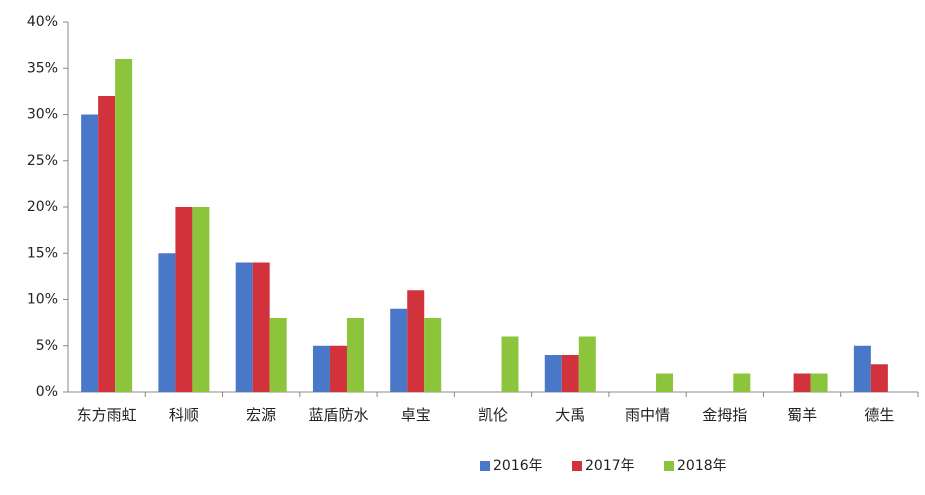 Image resolution: width=925 pixels, height=495 pixels. Describe the element at coordinates (42, 161) in the screenshot. I see `y-tick-label: 25%` at that location.